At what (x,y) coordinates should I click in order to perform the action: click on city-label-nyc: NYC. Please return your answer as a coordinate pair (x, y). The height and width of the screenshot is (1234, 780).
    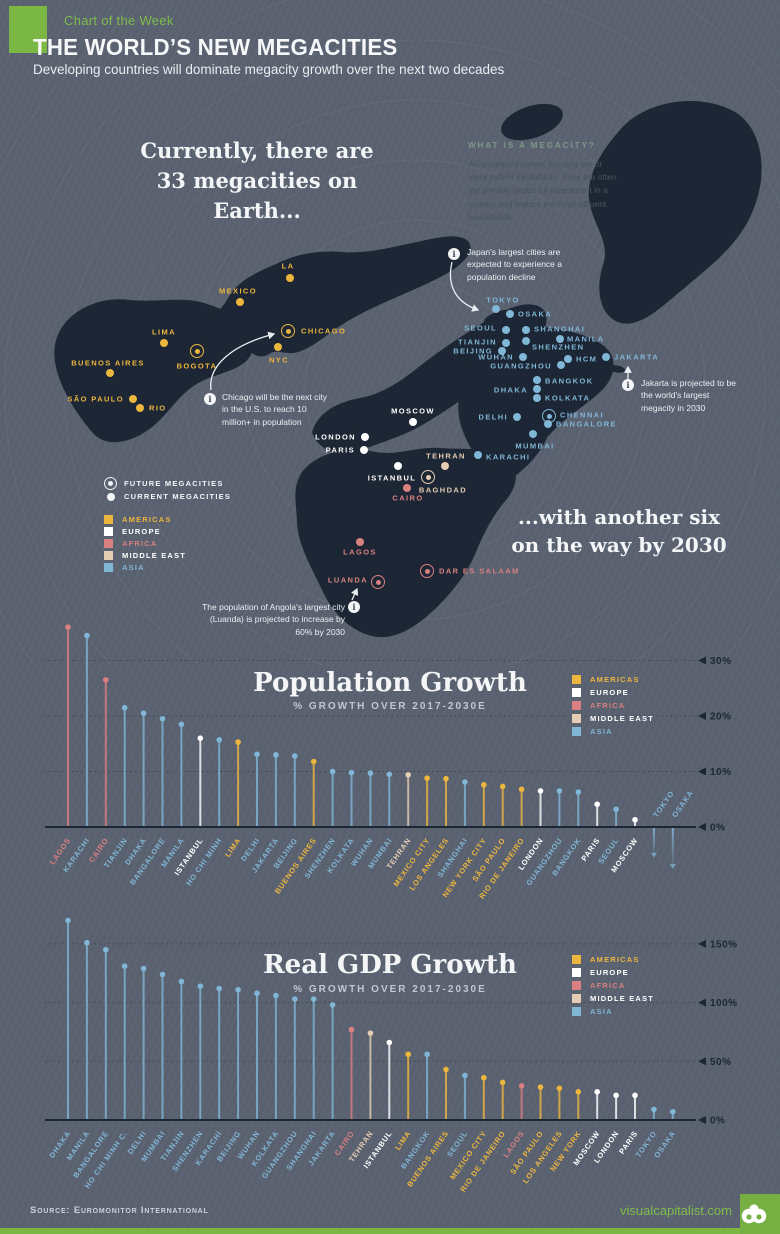
    Looking at the image, I should click on (279, 360).